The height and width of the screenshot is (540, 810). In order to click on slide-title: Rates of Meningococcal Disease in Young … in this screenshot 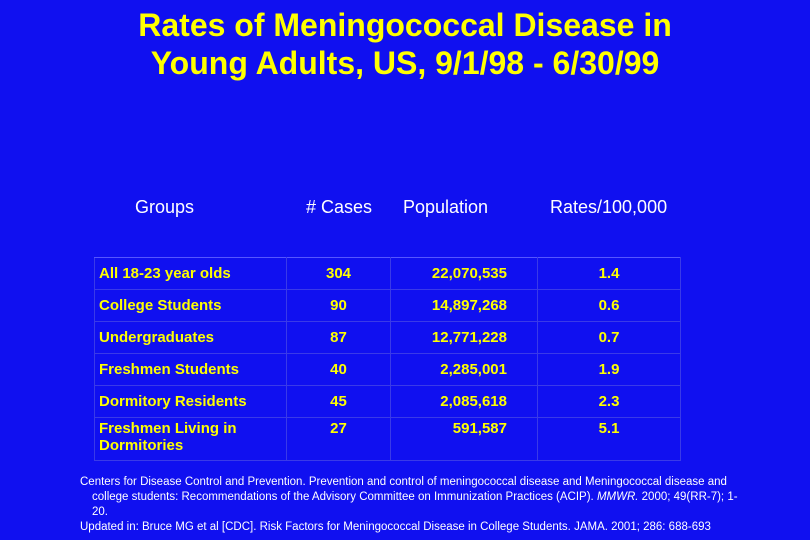, I will do `click(405, 44)`.